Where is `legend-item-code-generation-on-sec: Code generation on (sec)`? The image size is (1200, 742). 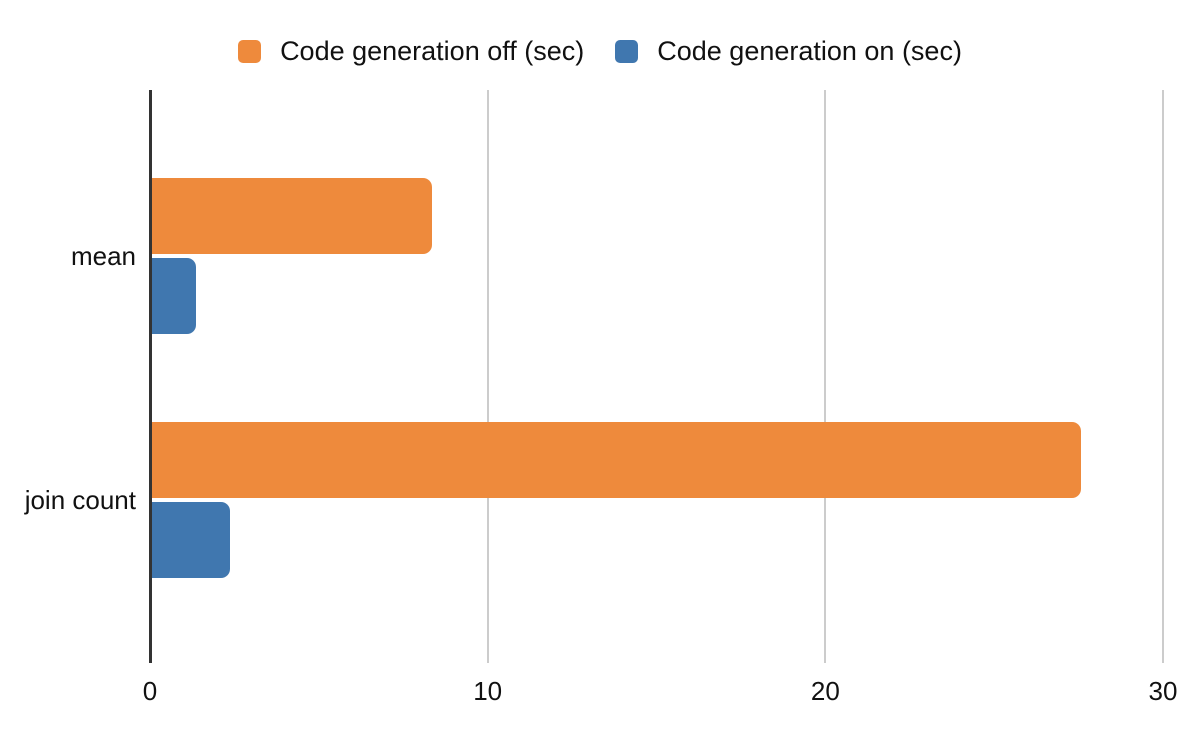 legend-item-code-generation-on-sec: Code generation on (sec) is located at coordinates (788, 51).